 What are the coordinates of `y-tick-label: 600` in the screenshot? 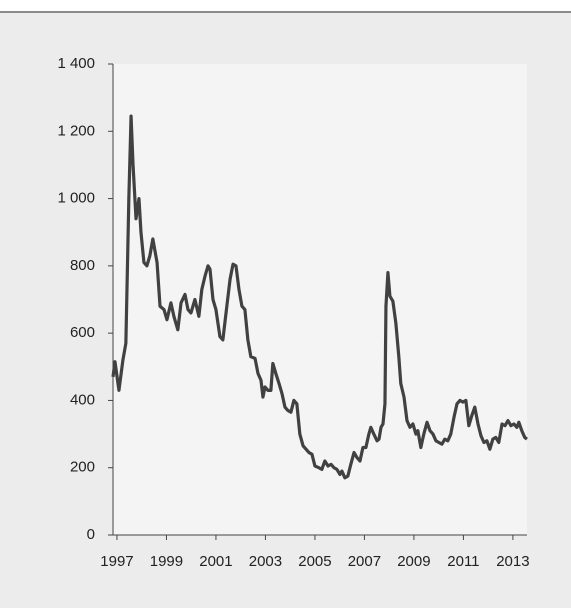 It's located at (82, 332).